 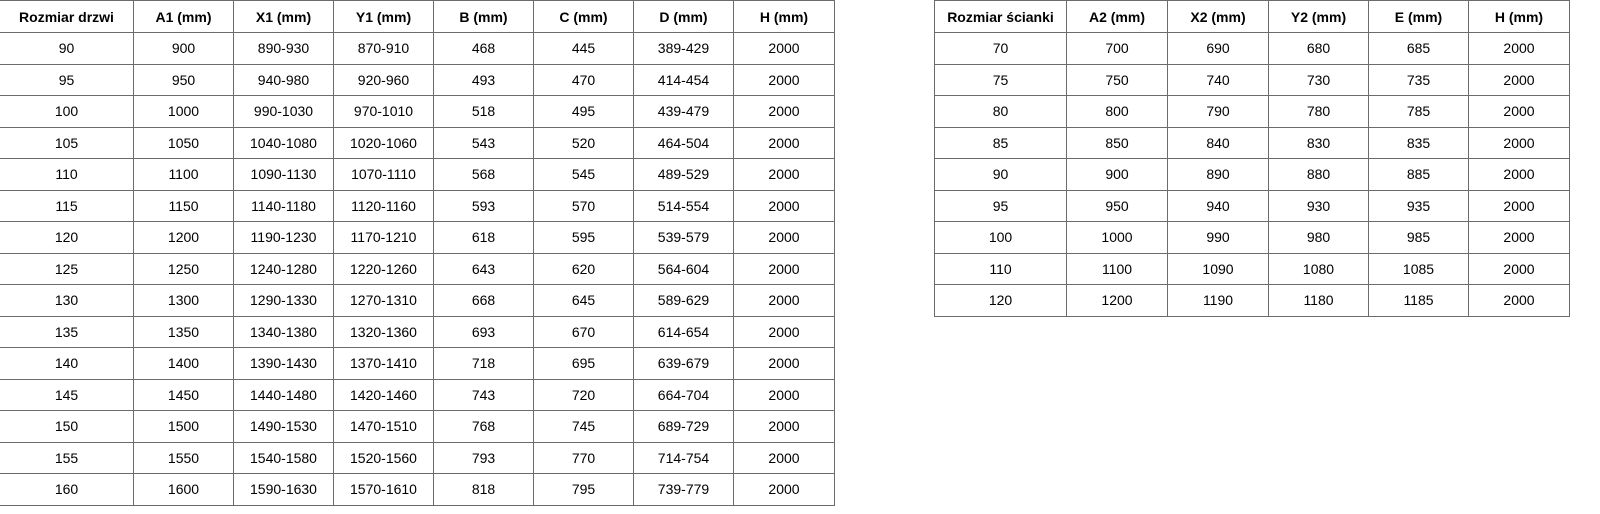 I want to click on table-row: 100 1000 990 980 985 2000, so click(x=1252, y=237).